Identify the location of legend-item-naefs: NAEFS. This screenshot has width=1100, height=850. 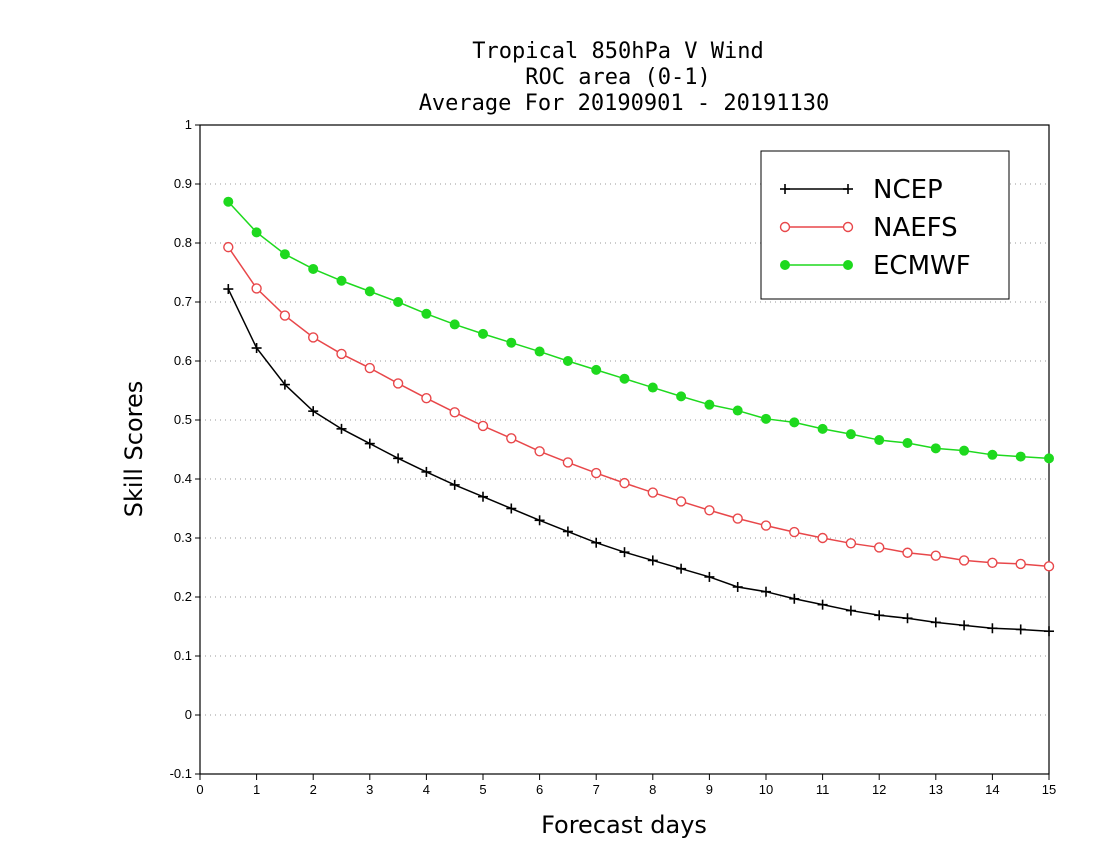
(868, 228).